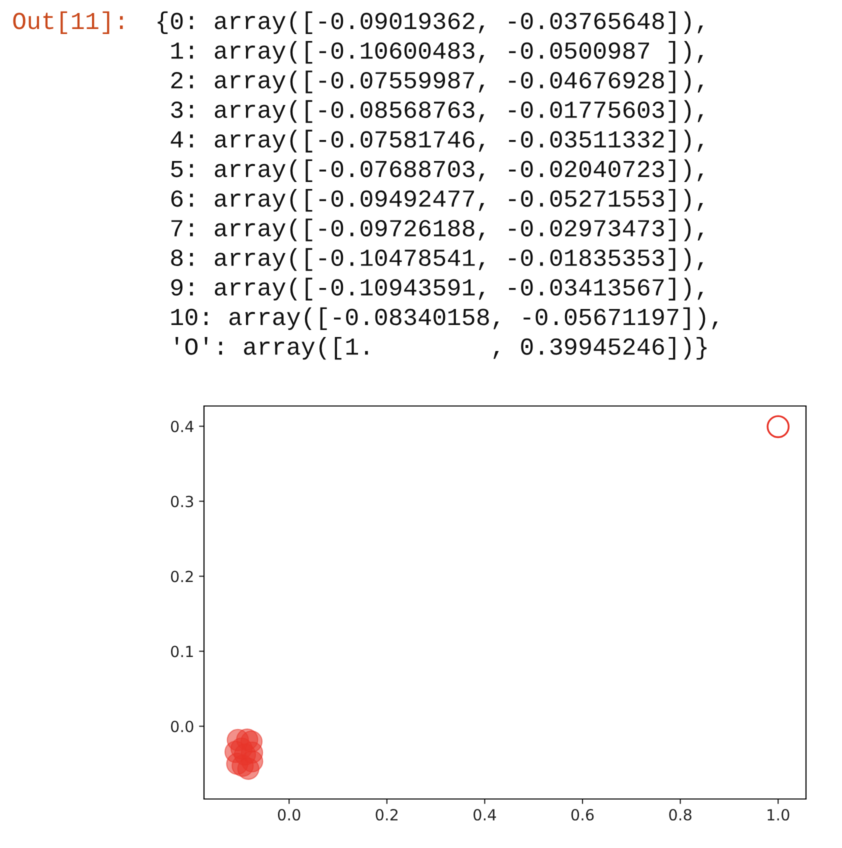  Describe the element at coordinates (441, 348) in the screenshot. I see `text: 'O': array([1. , 0.39945246])}` at that location.